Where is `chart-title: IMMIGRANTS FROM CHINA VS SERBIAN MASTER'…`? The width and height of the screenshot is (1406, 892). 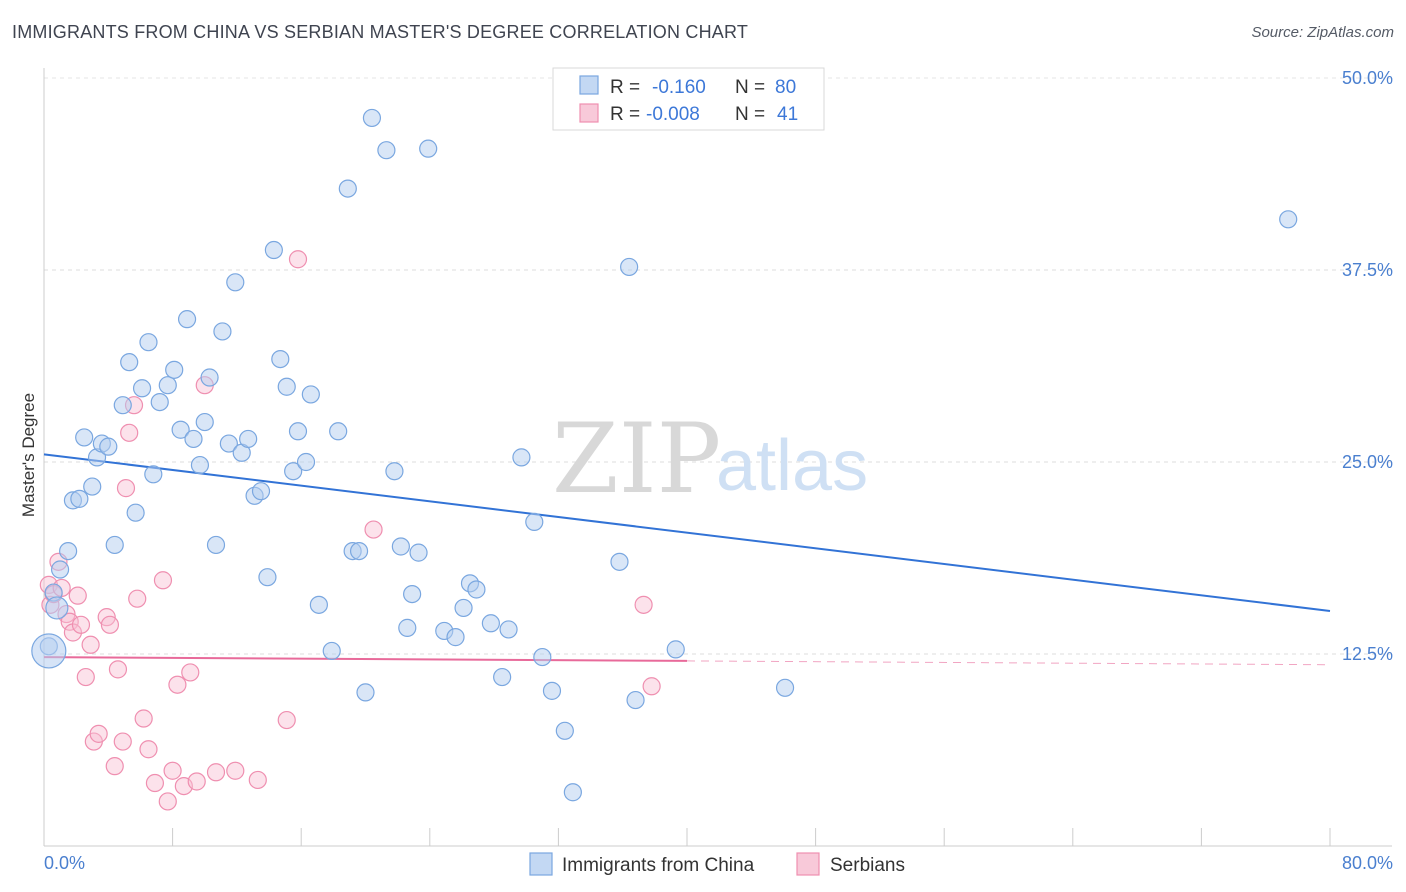 chart-title: IMMIGRANTS FROM CHINA VS SERBIAN MASTER'… is located at coordinates (380, 32).